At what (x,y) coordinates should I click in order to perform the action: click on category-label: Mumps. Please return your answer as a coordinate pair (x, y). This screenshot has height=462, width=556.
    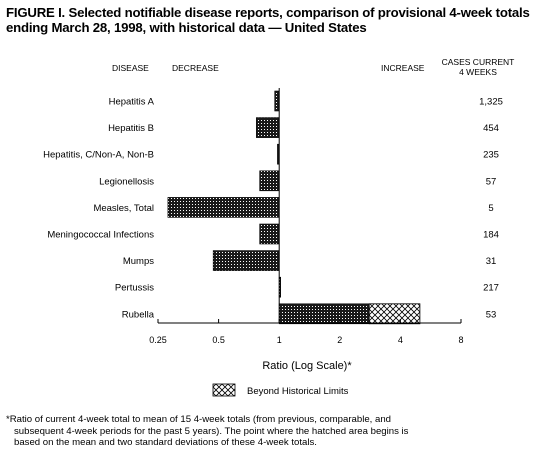
    Looking at the image, I should click on (138, 261).